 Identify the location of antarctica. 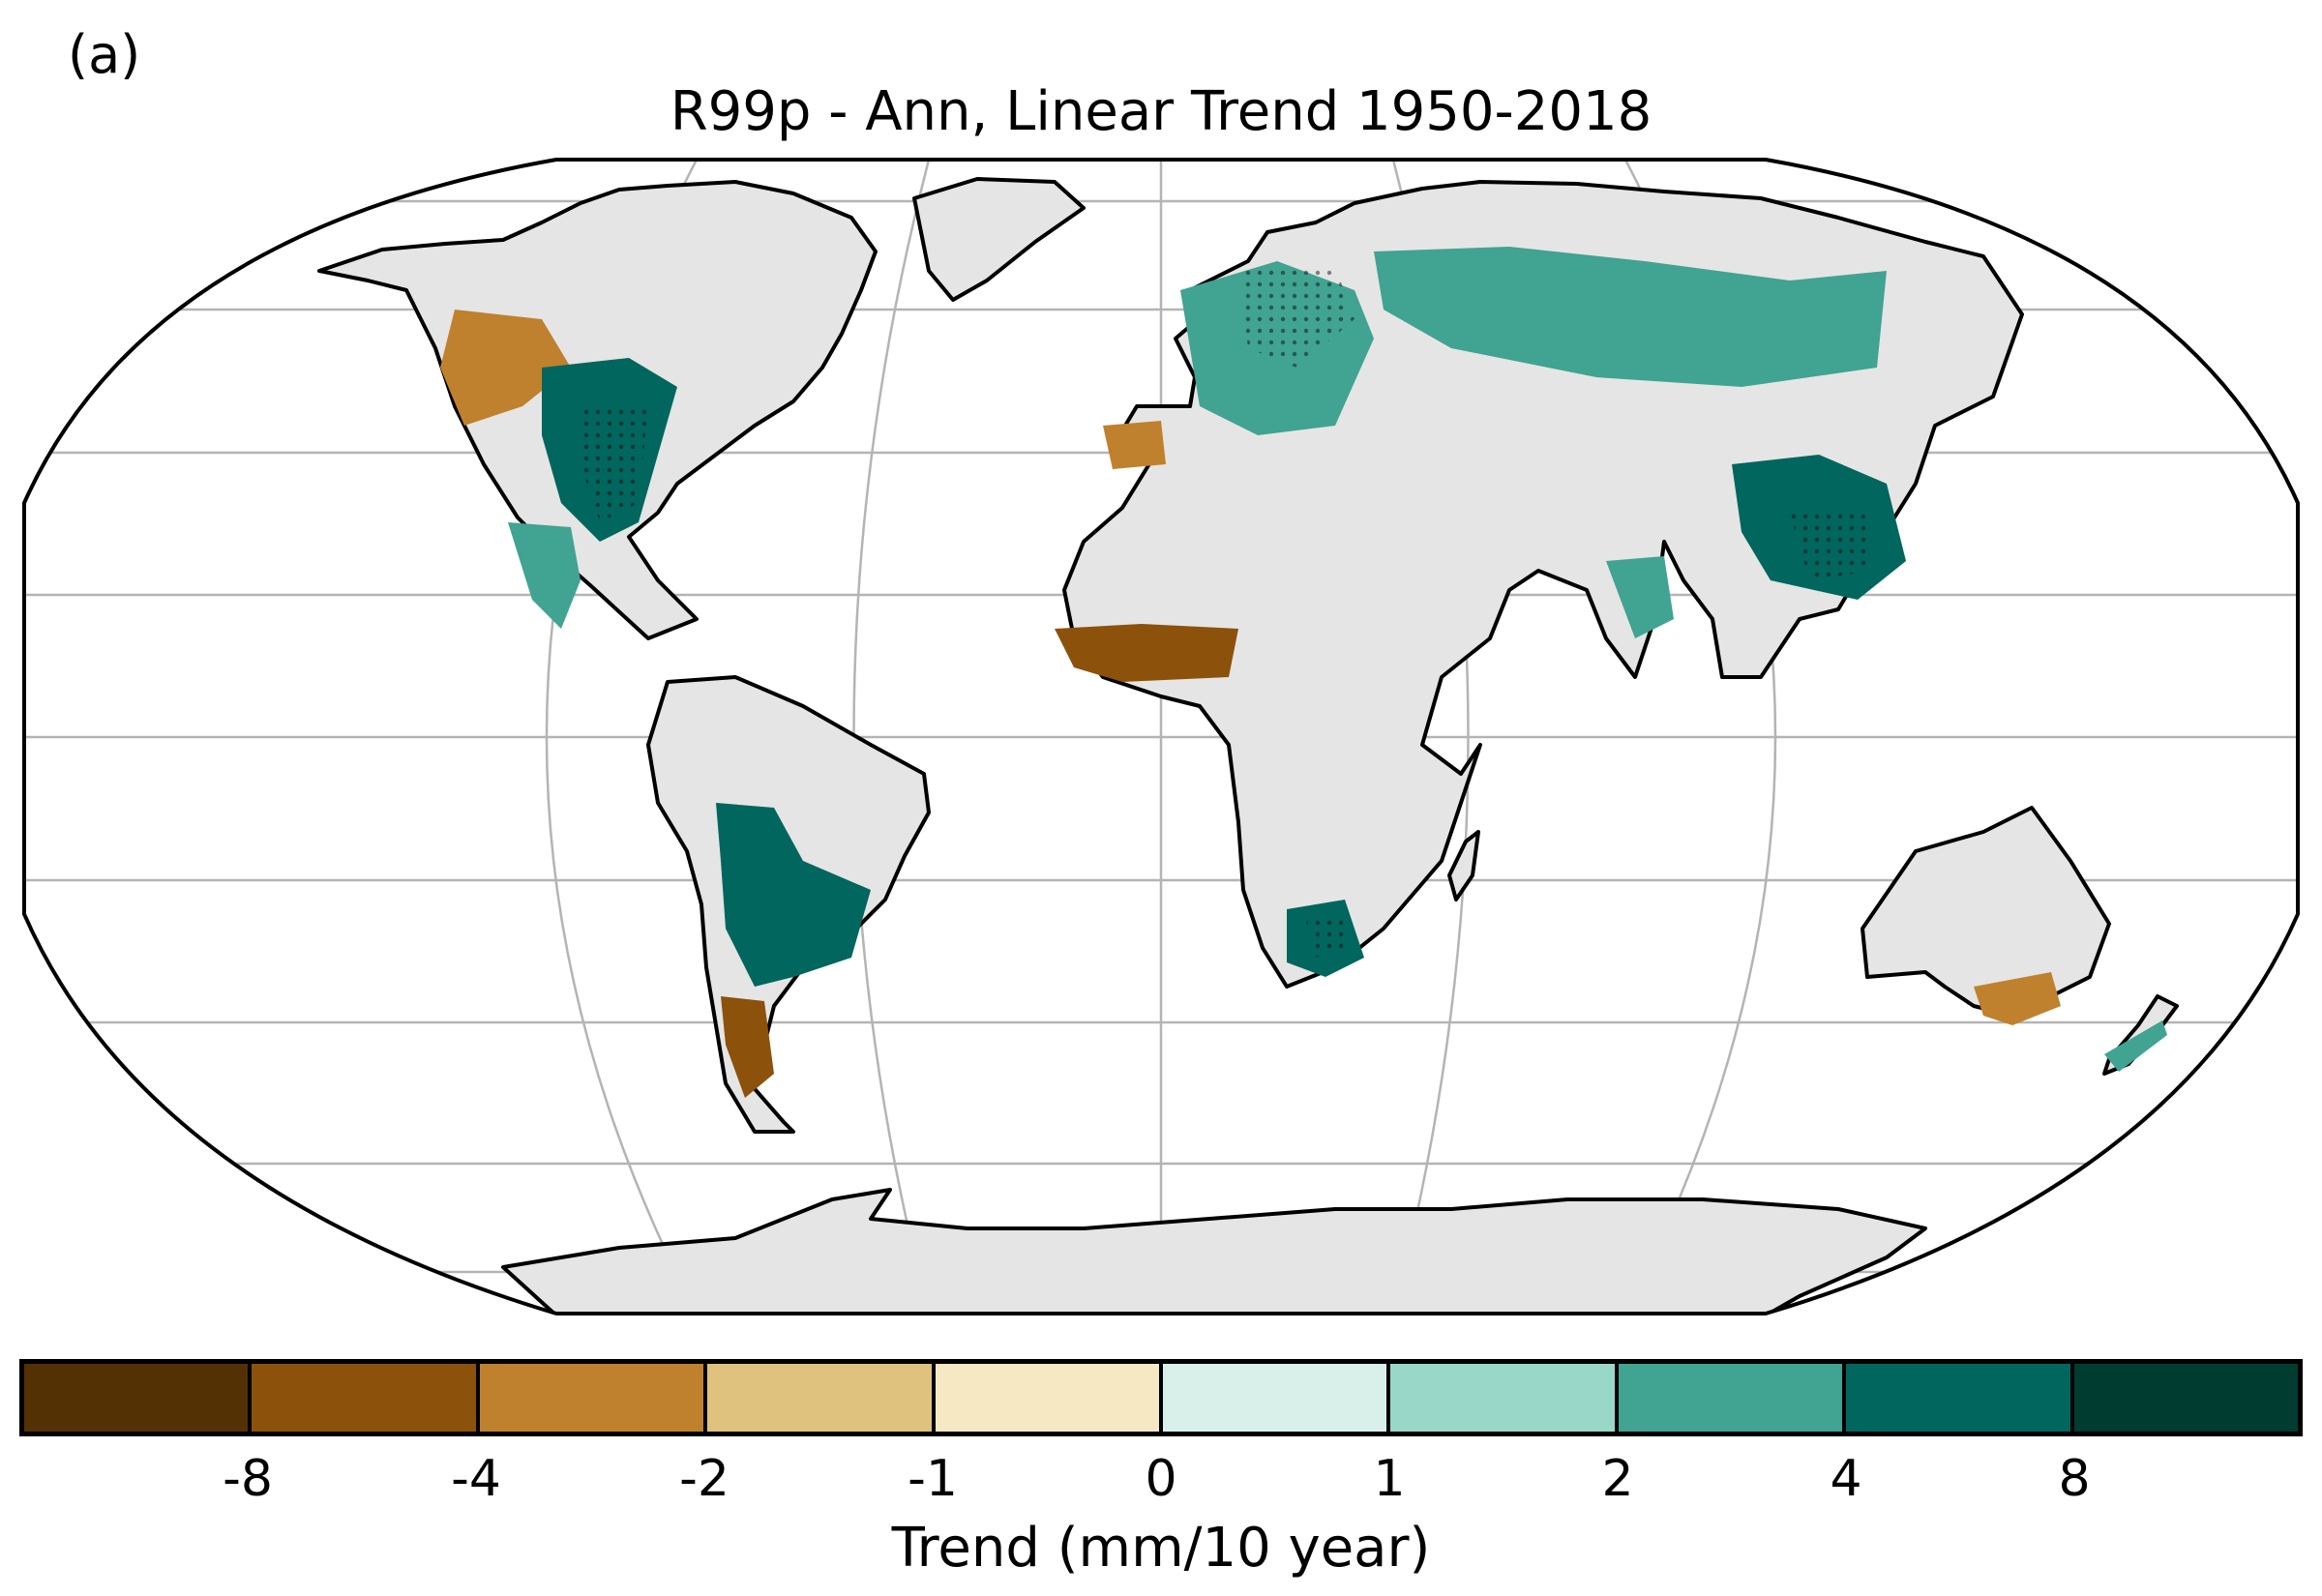
(1214, 1251).